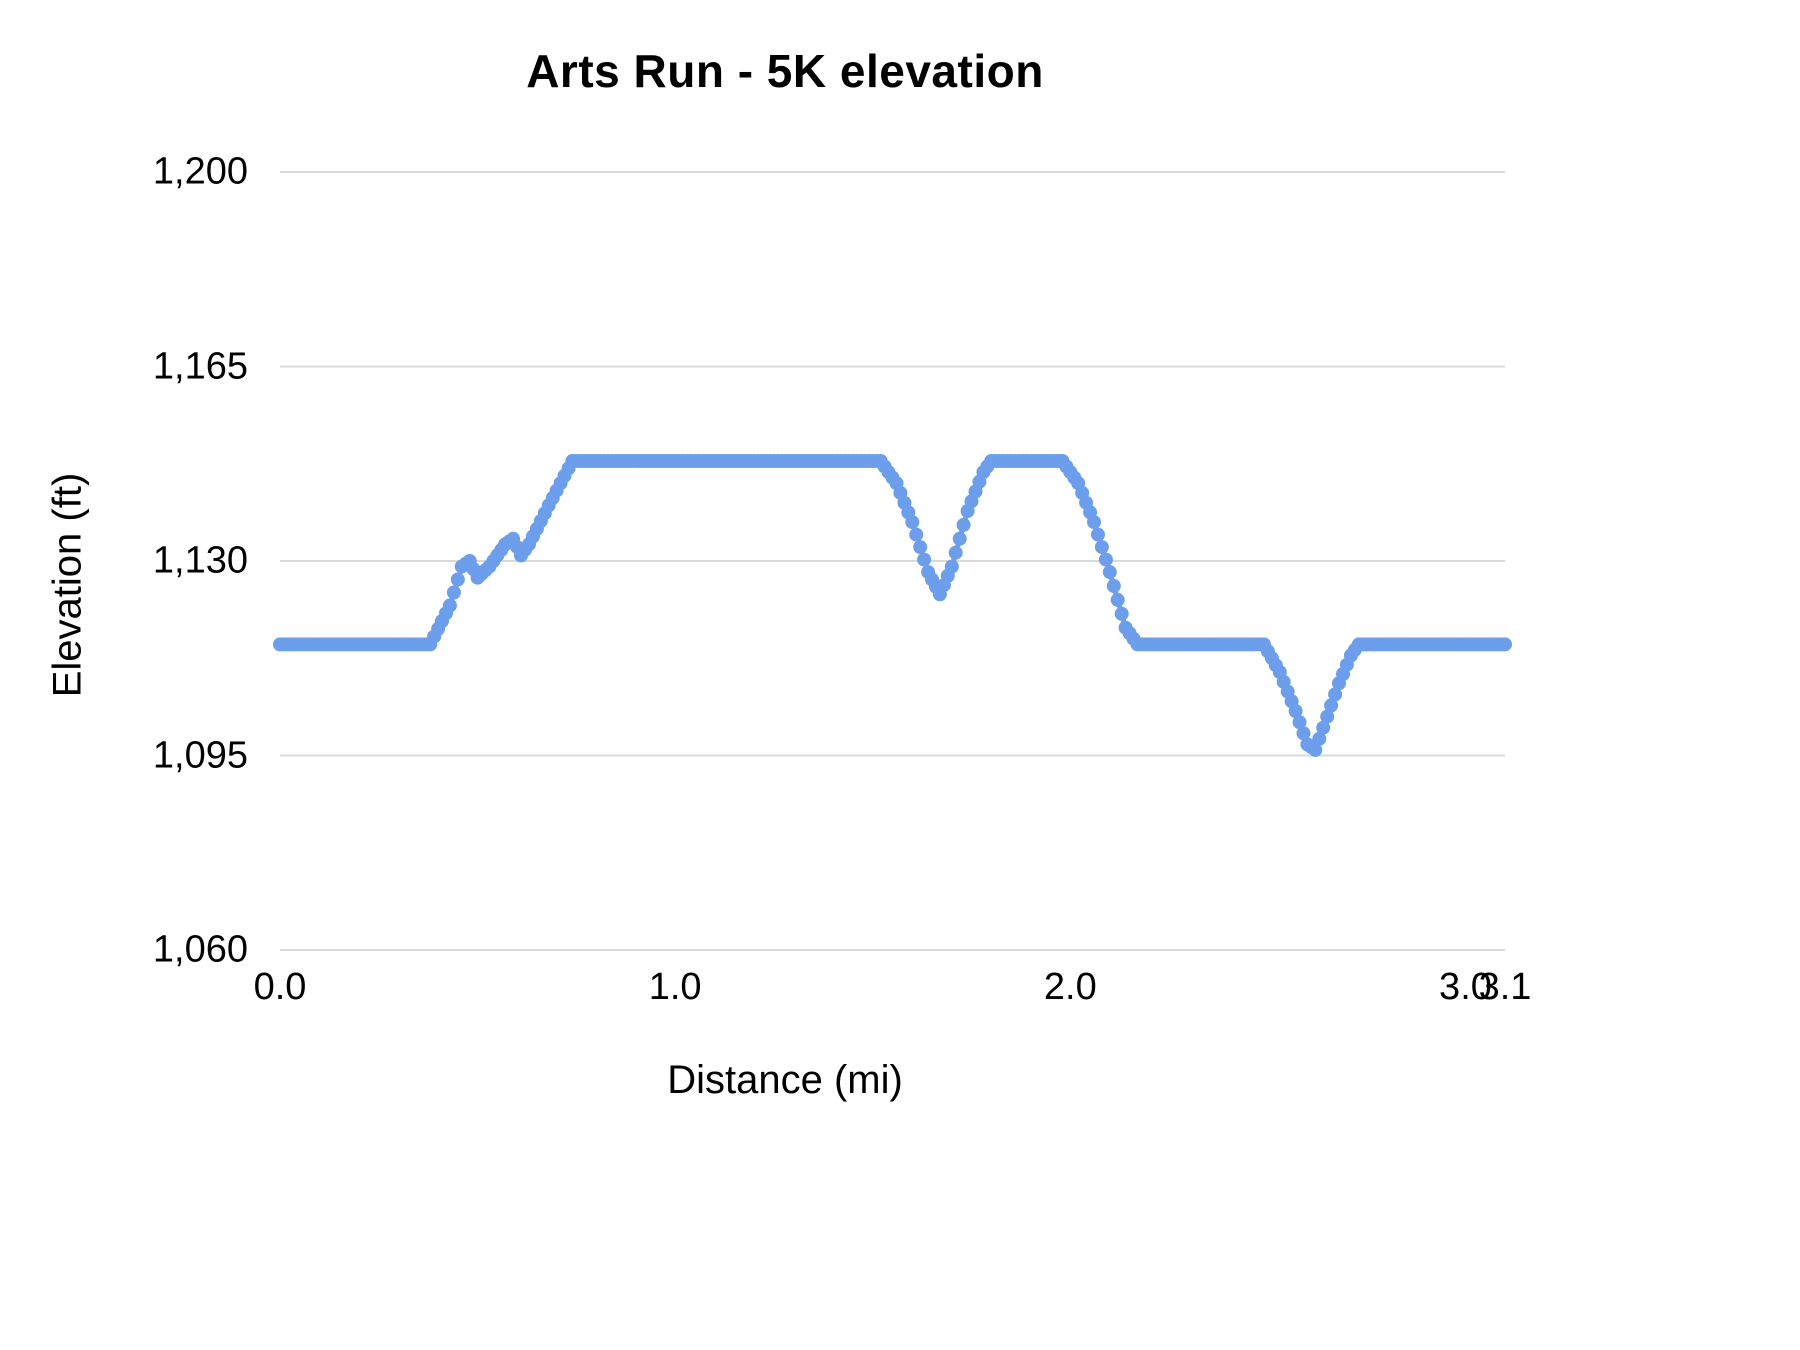 This screenshot has height=1350, width=1800. I want to click on x-tick-label: 3.0, so click(1465, 987).